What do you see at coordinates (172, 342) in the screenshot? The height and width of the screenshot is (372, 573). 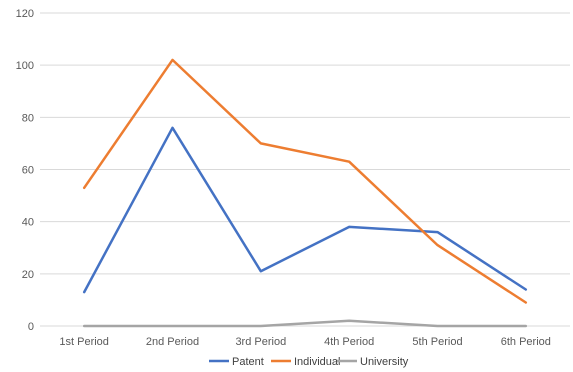 I see `x-tick-label: 2nd Period` at bounding box center [172, 342].